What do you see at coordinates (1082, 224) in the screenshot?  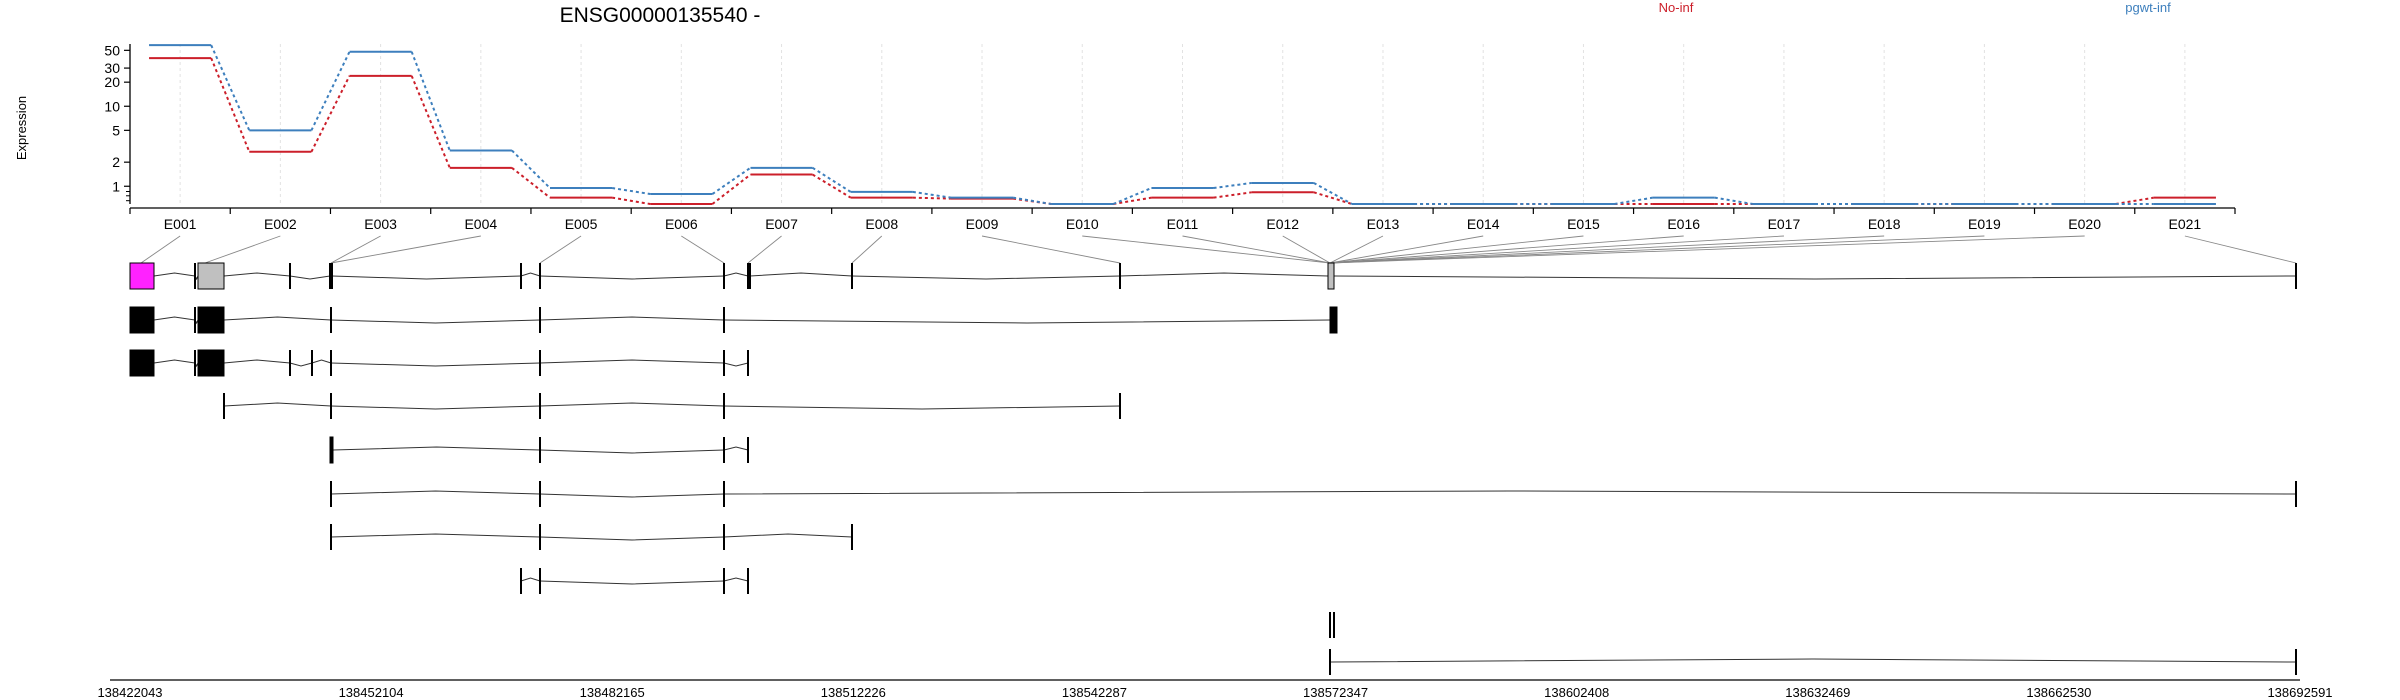 I see `x-tick-label: E010` at bounding box center [1082, 224].